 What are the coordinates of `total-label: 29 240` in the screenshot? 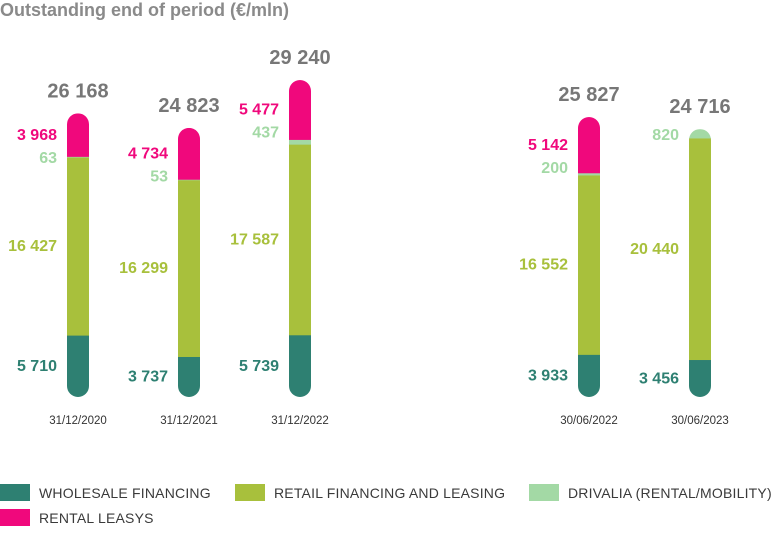 It's located at (299, 58).